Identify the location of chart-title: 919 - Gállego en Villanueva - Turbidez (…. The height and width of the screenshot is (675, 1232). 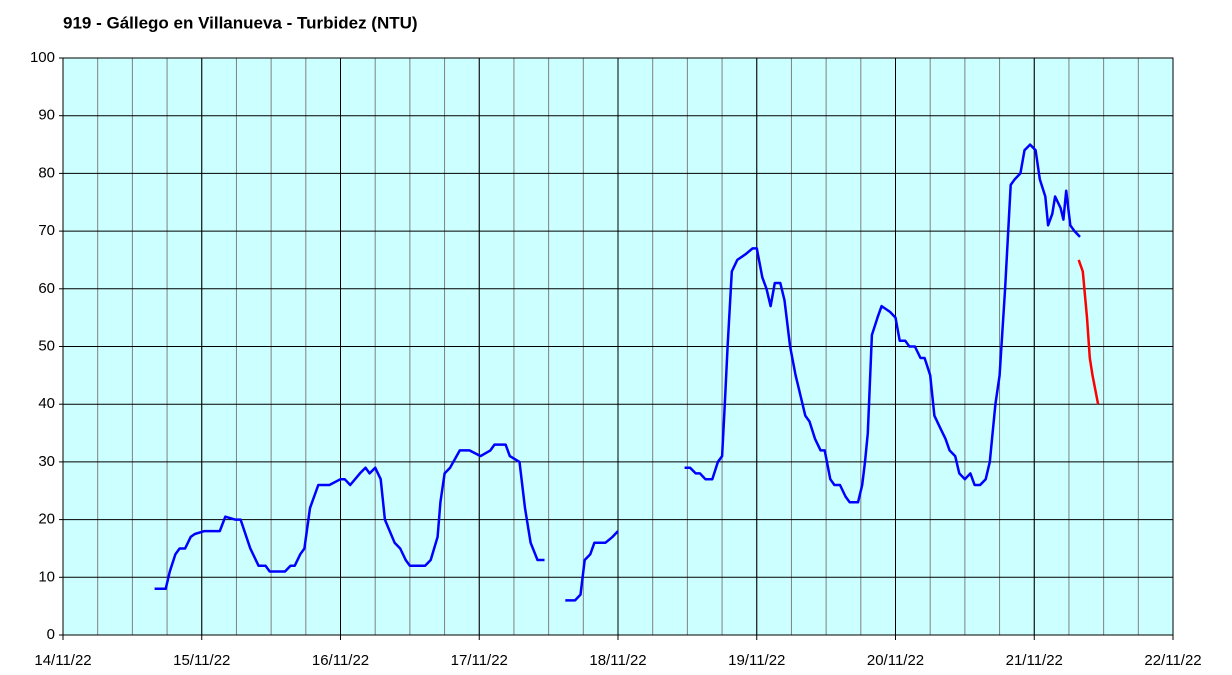
(240, 22).